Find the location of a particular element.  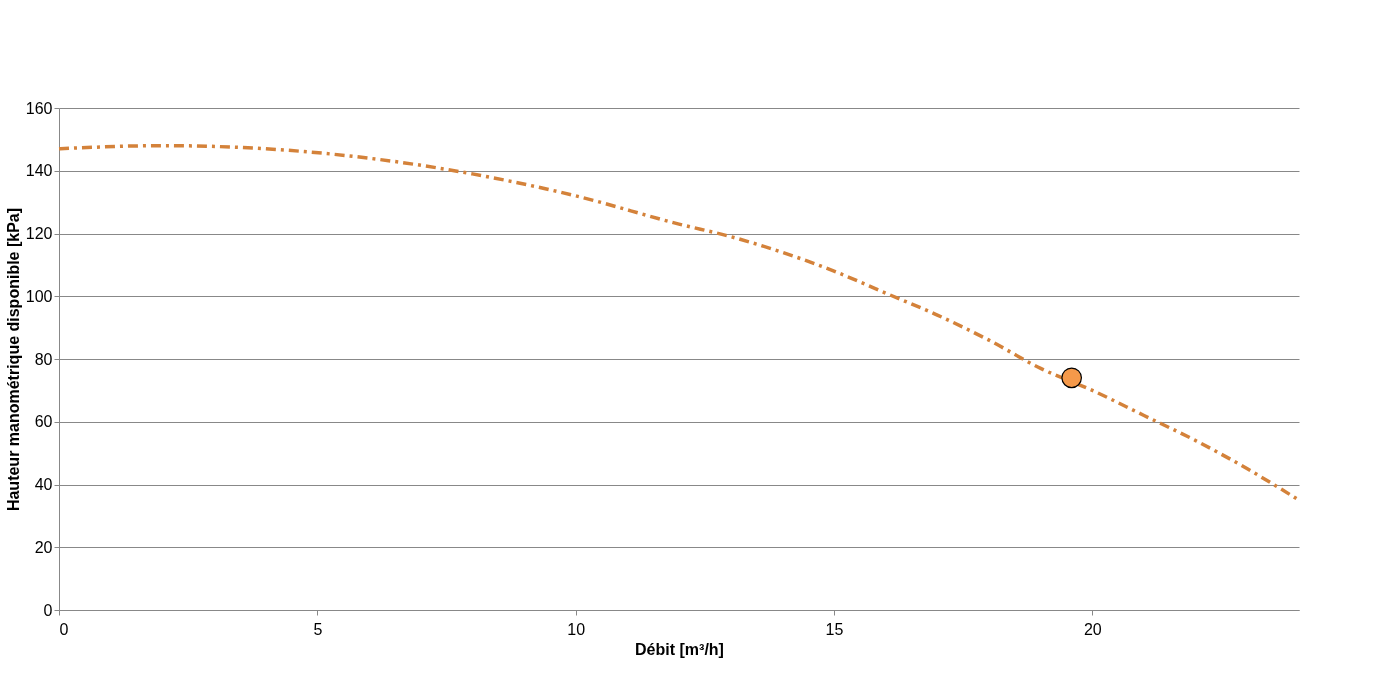

y-tick-label: 140 is located at coordinates (39, 171).